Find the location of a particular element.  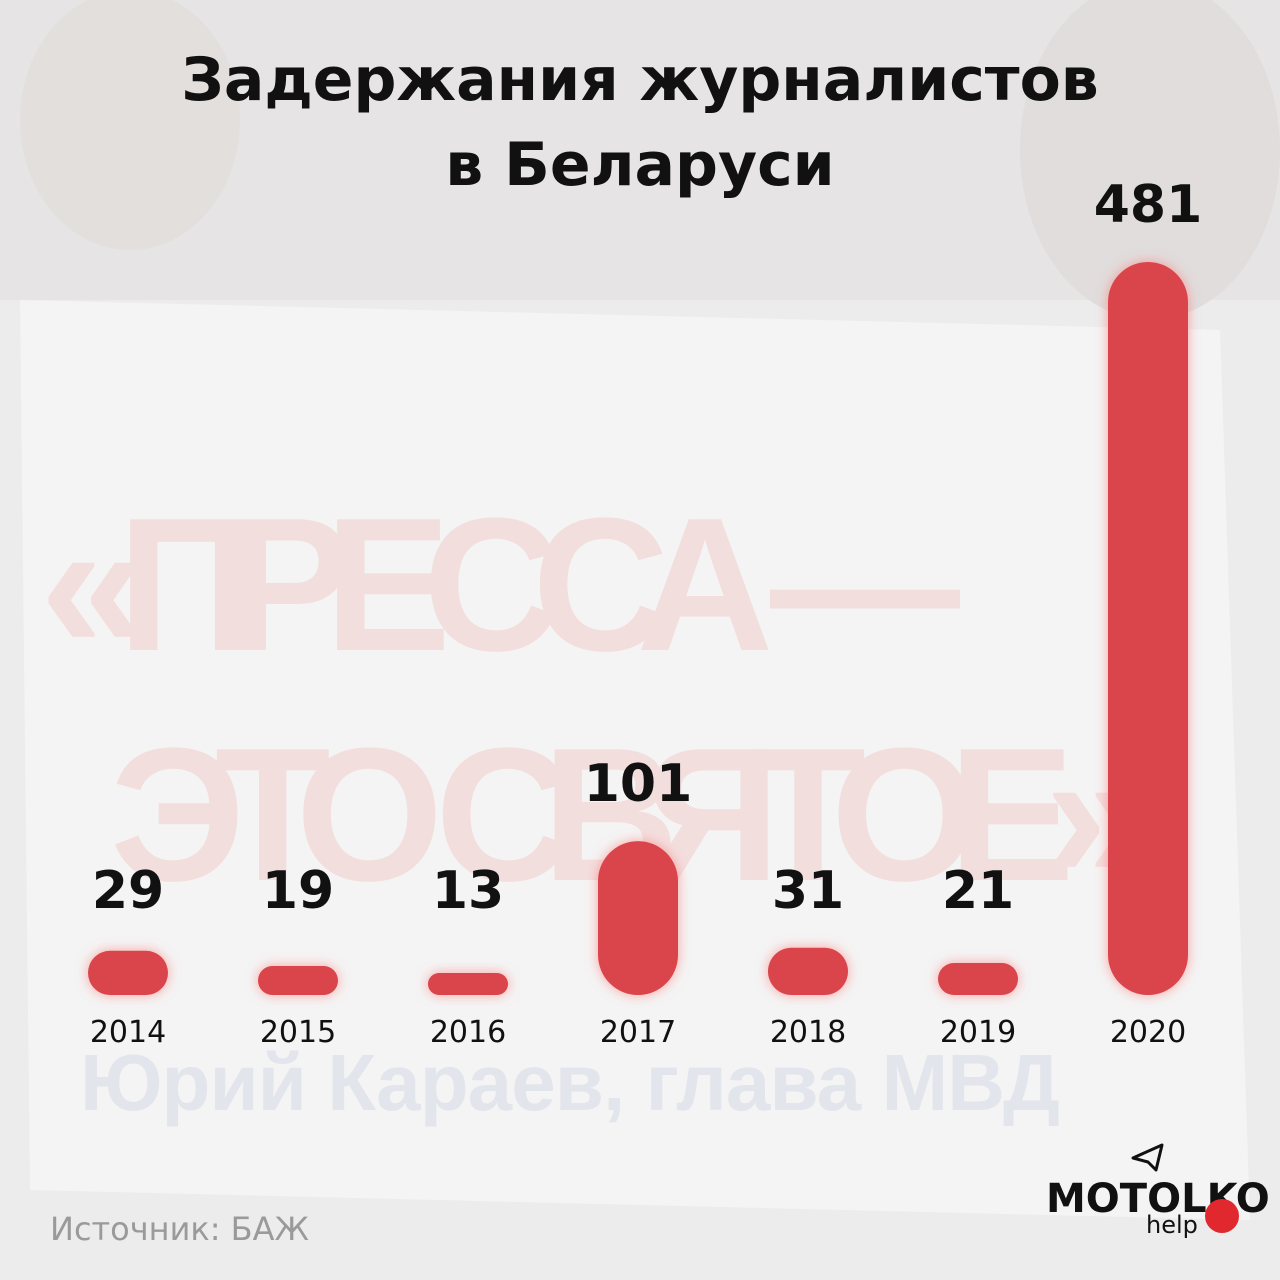

chart-title: в Беларуси is located at coordinates (639, 165).